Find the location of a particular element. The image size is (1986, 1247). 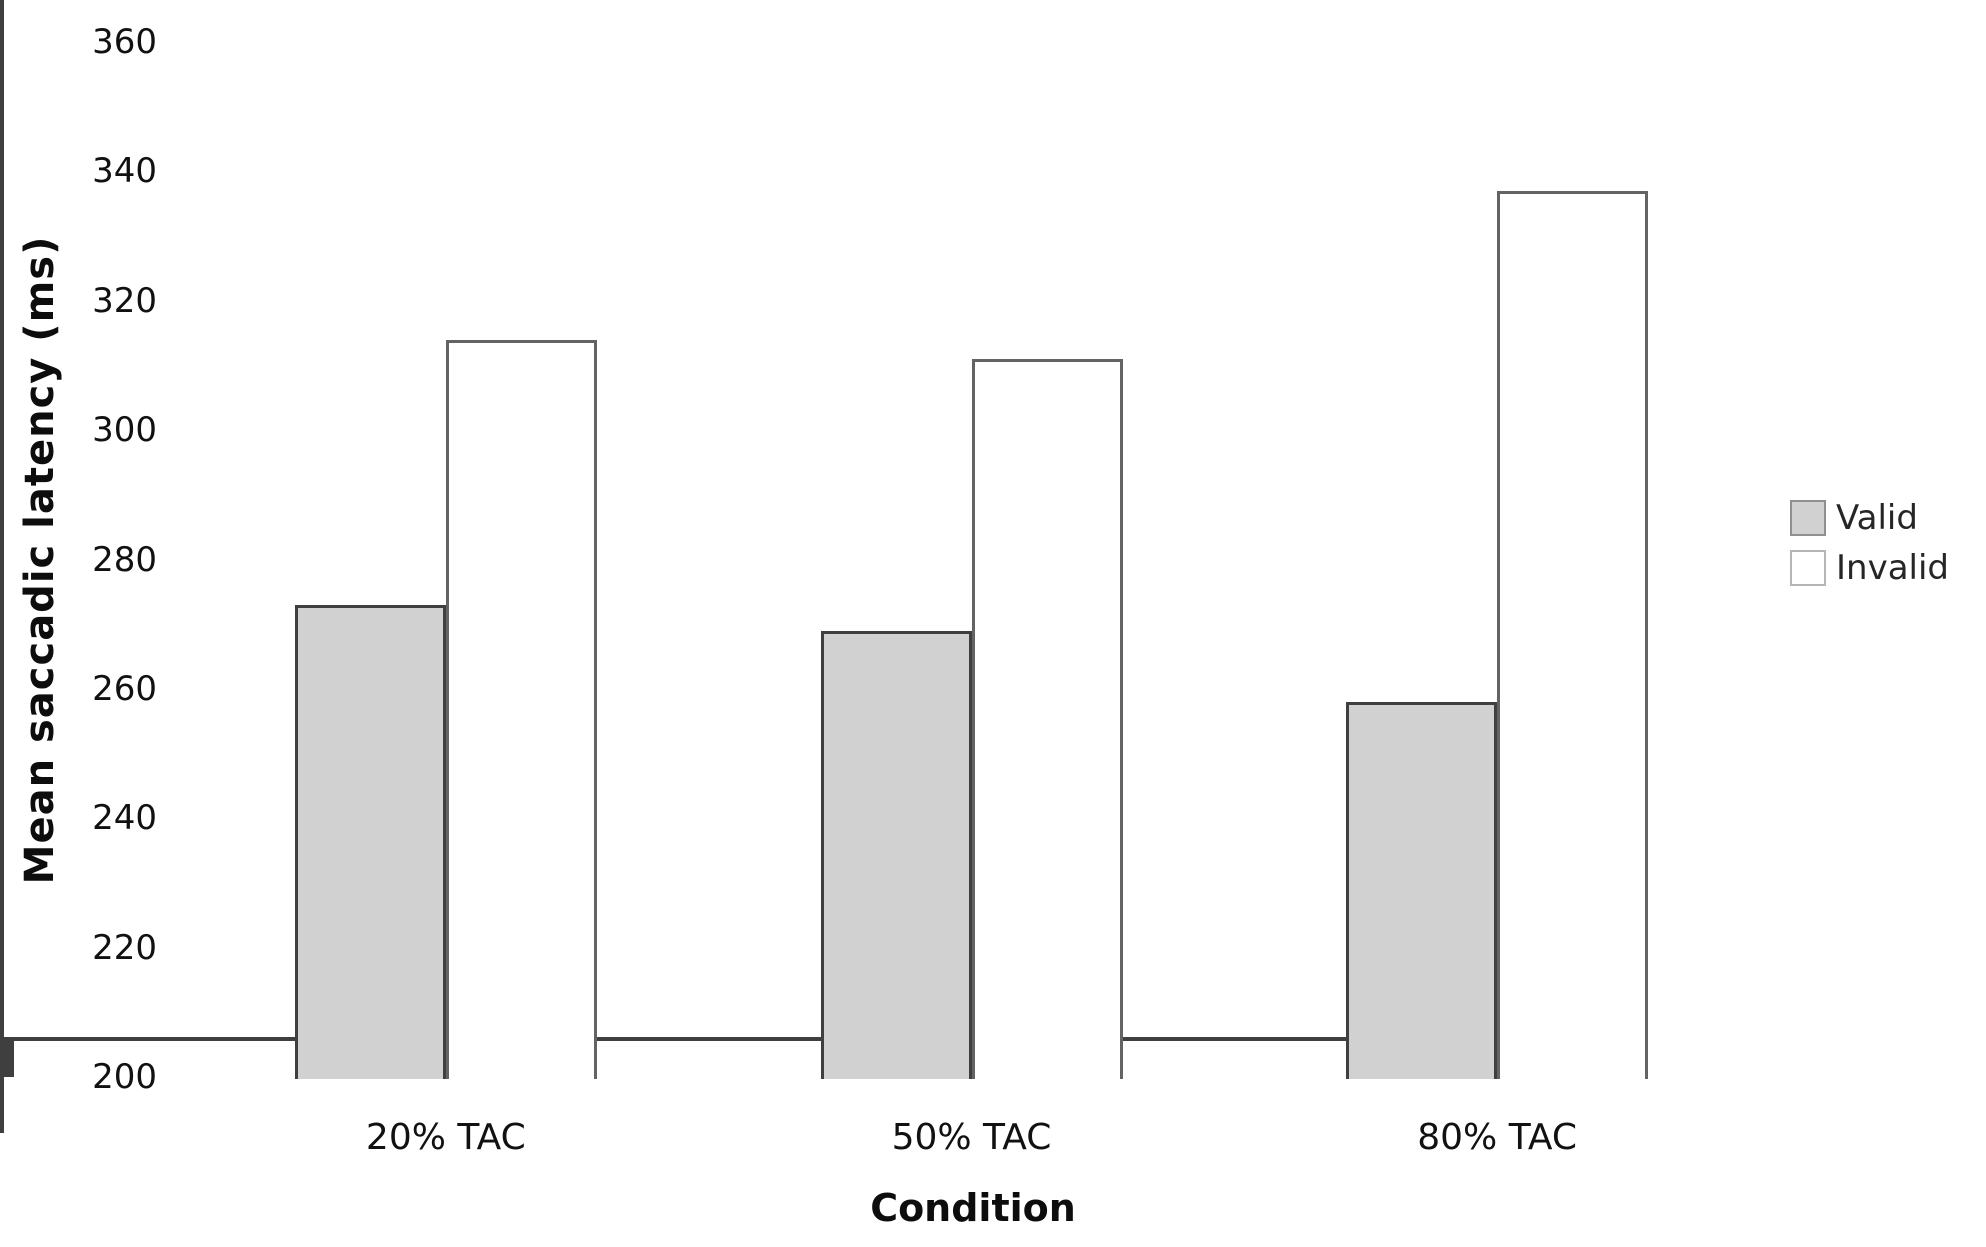

legend: Valid Invalid is located at coordinates (1869, 548).